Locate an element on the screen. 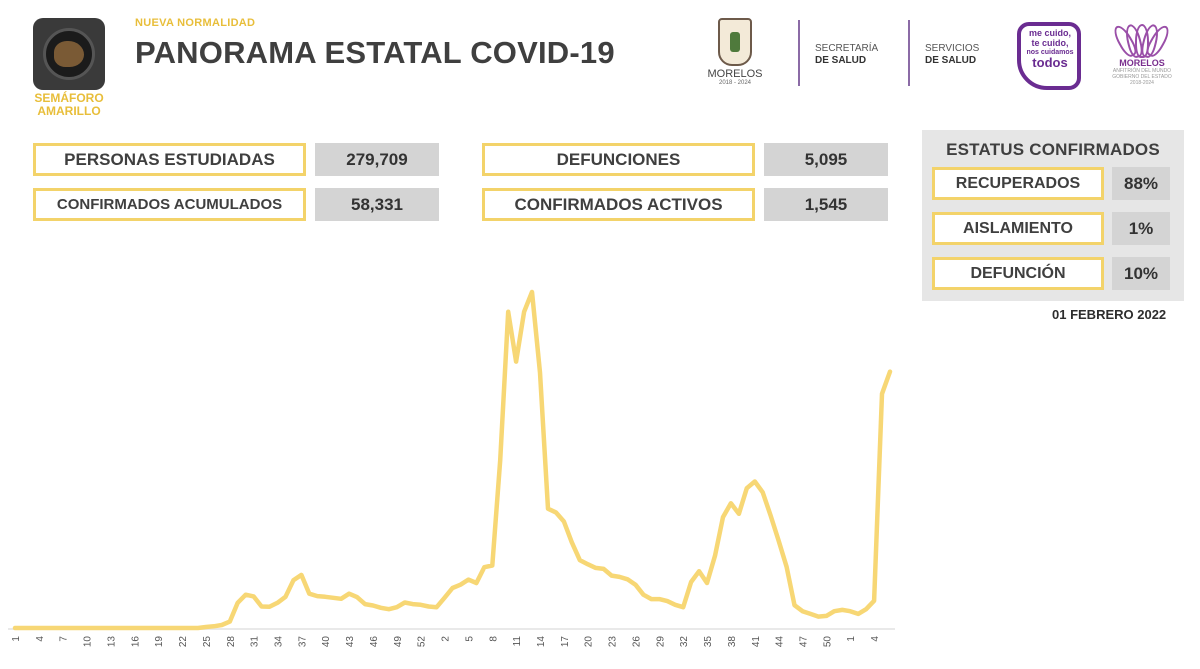 The height and width of the screenshot is (669, 1200). x-tick-label: 7 is located at coordinates (64, 639).